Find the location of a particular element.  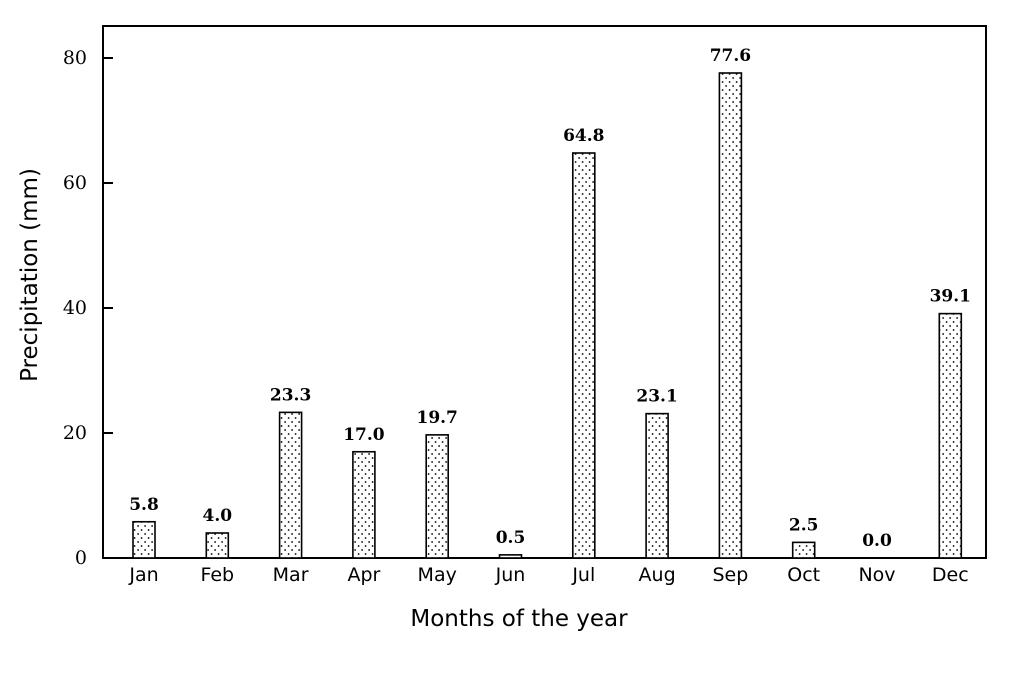

bar-apr is located at coordinates (364, 504).